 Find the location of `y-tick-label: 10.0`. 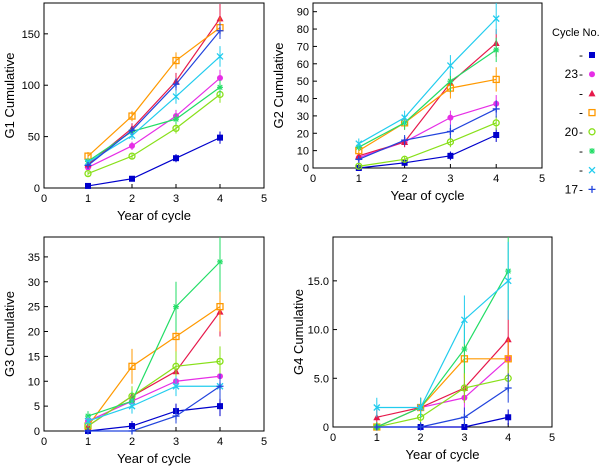

y-tick-label: 10.0 is located at coordinates (318, 331).